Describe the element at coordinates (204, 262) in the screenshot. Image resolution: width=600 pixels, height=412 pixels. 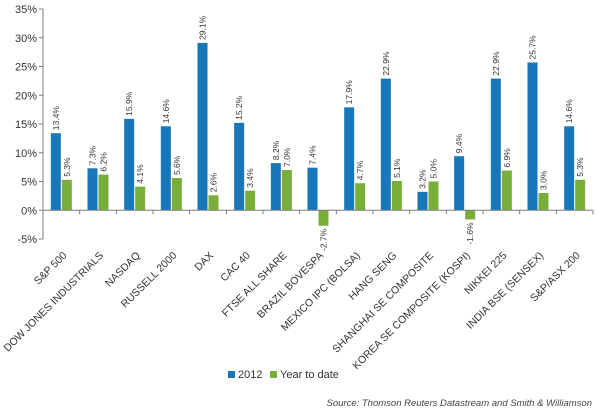
I see `x-category-label: DAX` at that location.